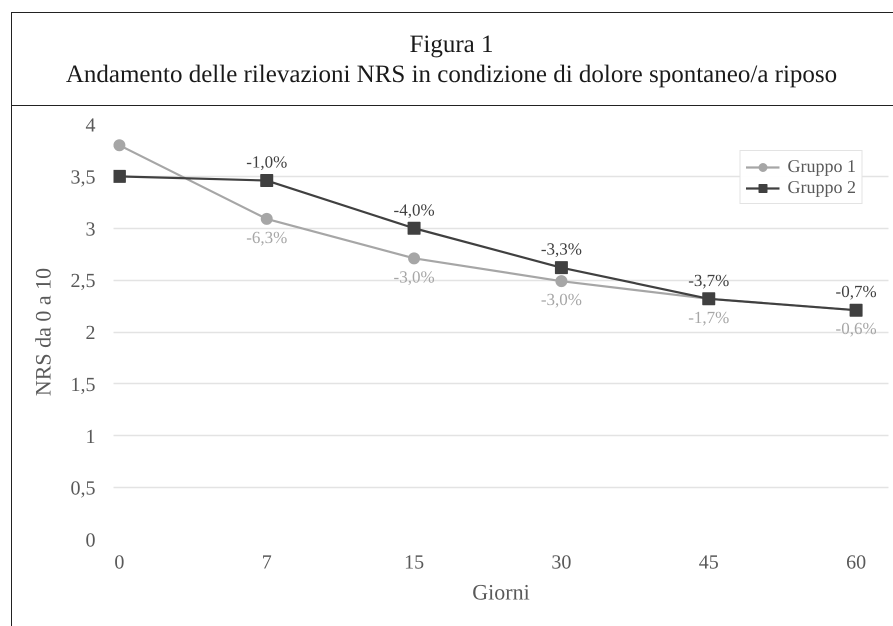  I want to click on y-tick-label: 1, so click(91, 437).